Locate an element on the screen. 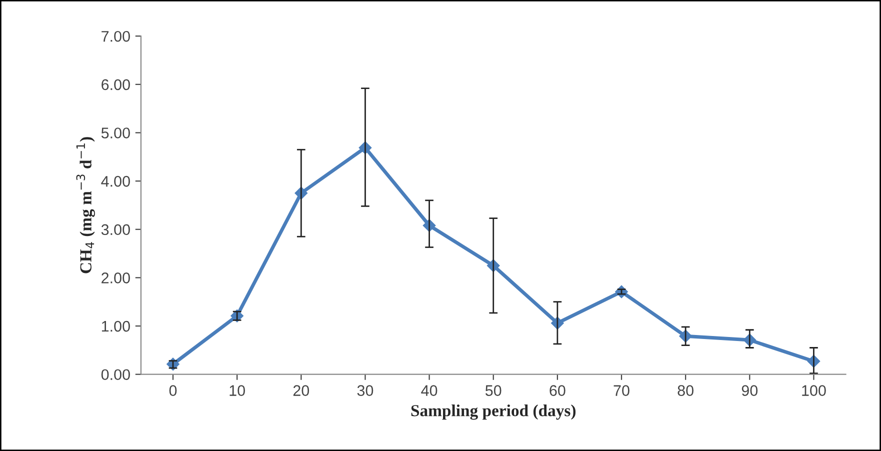  x-tick-label: 90 is located at coordinates (750, 390).